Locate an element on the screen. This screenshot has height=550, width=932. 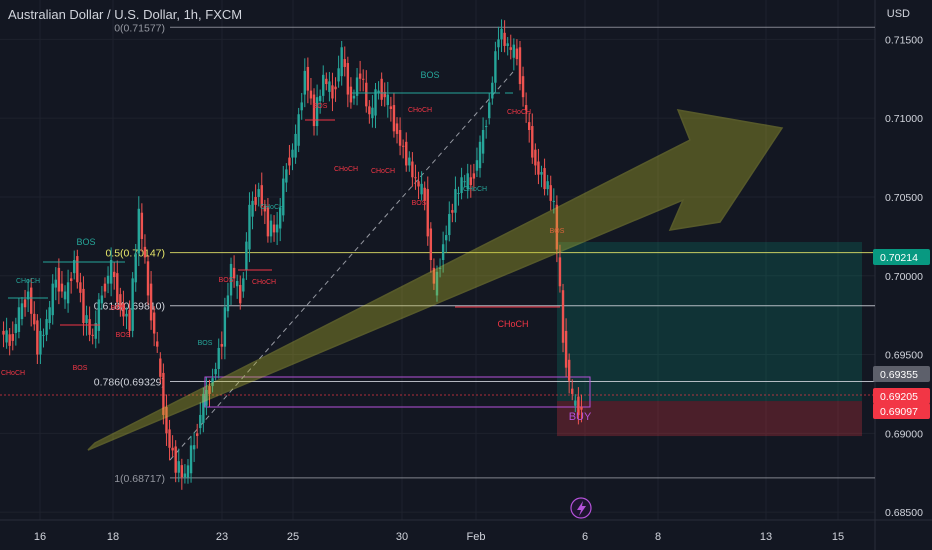
time-axis-tick: 15 is located at coordinates (838, 537).